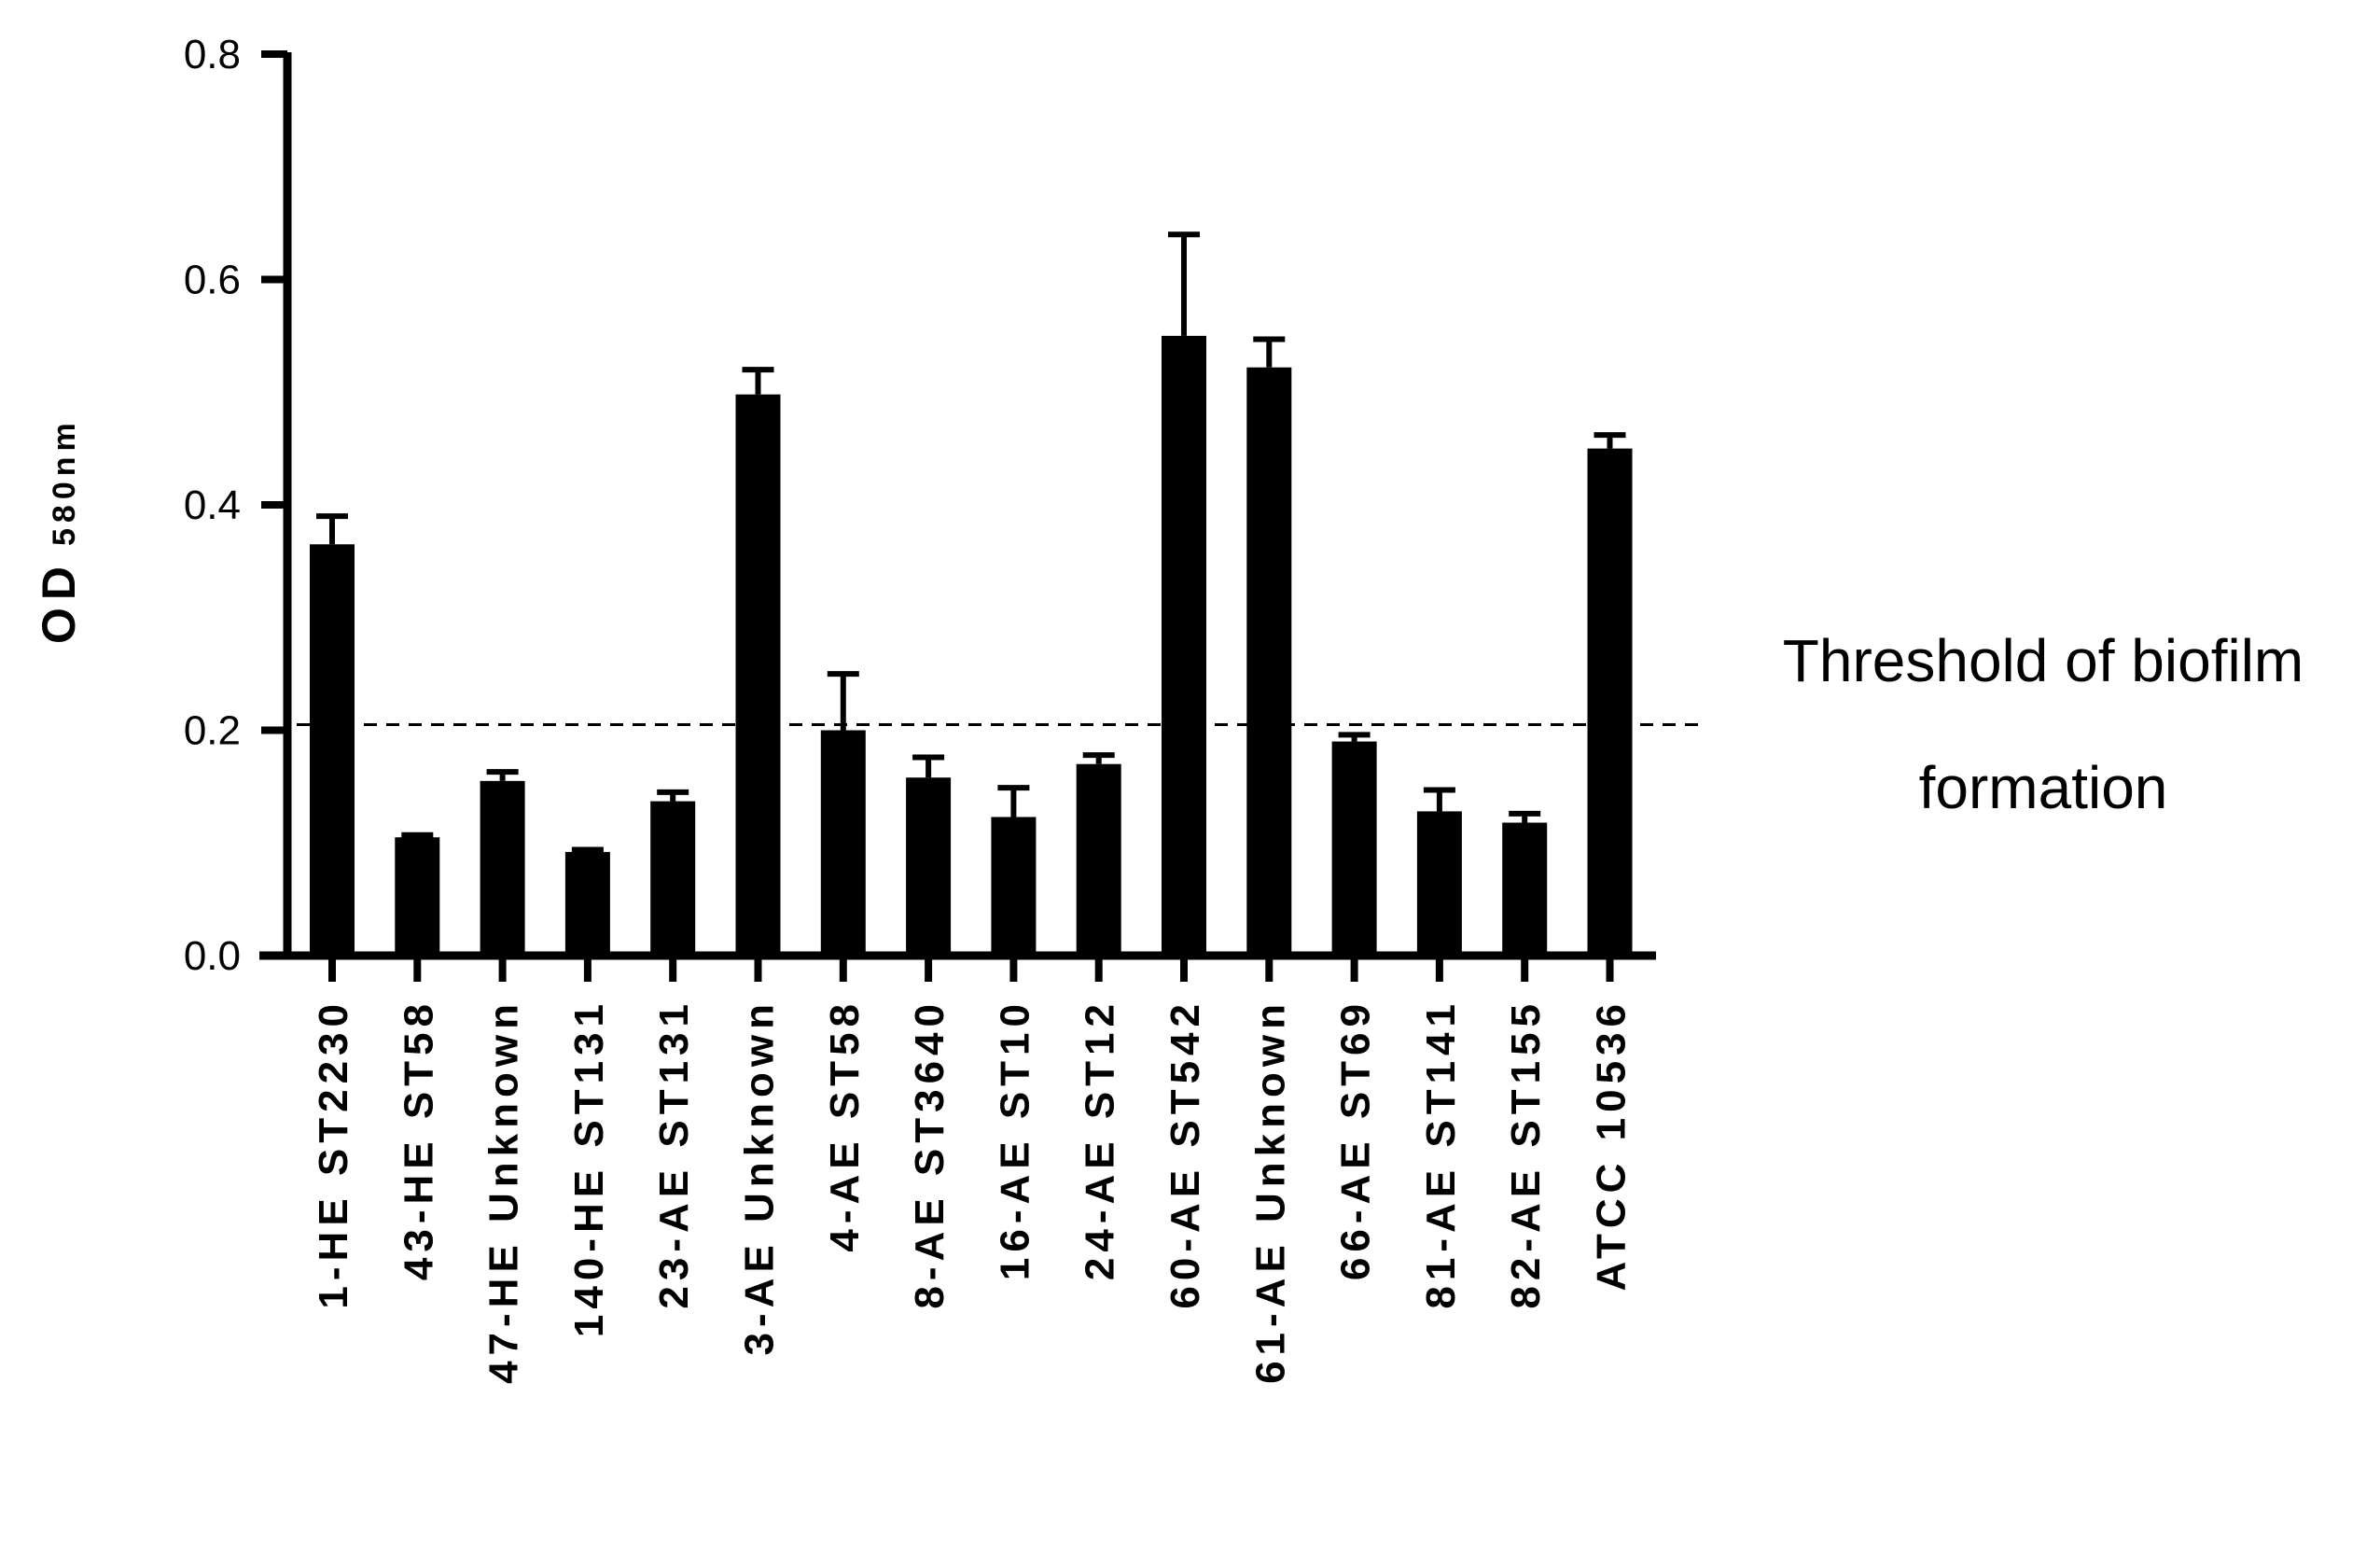 The image size is (2380, 1551). Describe the element at coordinates (212, 280) in the screenshot. I see `y-tick-label: 0.6` at that location.